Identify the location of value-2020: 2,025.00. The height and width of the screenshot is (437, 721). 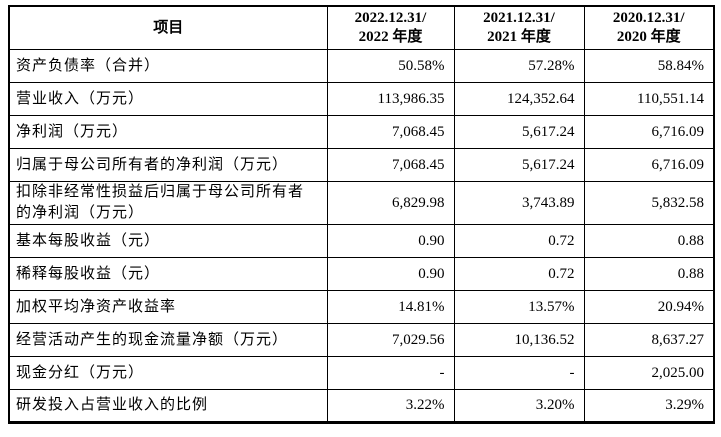
(649, 373).